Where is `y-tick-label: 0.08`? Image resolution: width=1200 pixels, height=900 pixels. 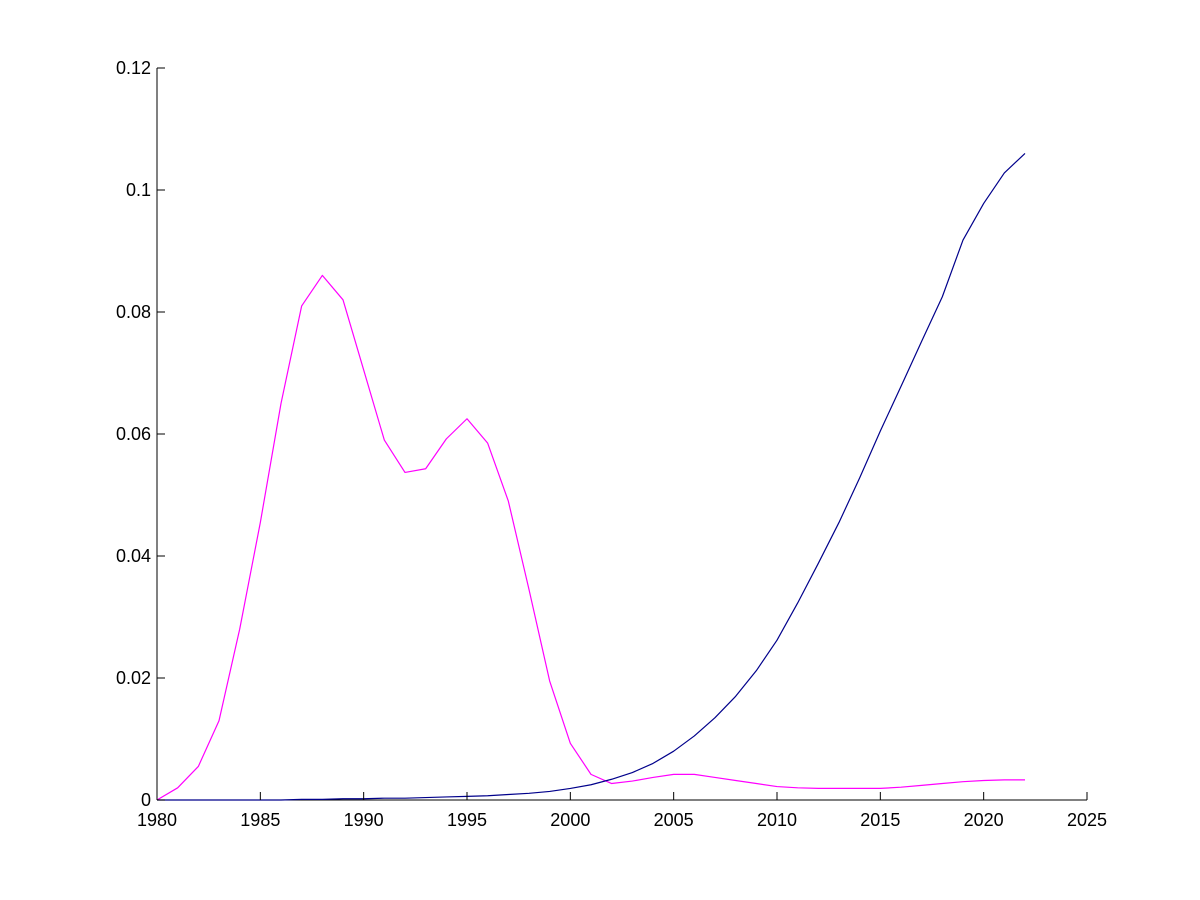
y-tick-label: 0.08 is located at coordinates (133, 312).